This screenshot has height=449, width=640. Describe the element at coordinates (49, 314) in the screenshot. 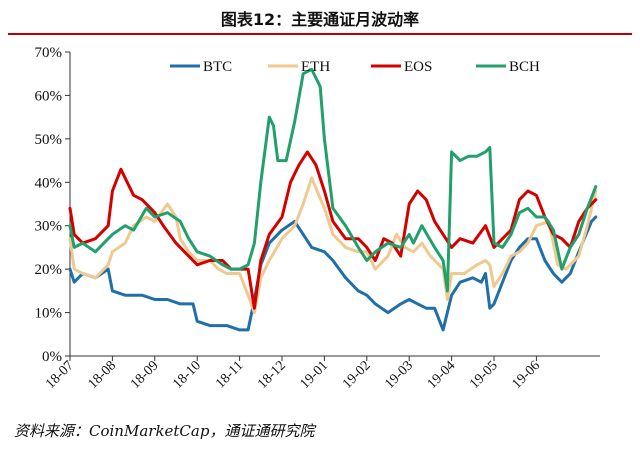

I see `y-tick-label: 10%` at that location.